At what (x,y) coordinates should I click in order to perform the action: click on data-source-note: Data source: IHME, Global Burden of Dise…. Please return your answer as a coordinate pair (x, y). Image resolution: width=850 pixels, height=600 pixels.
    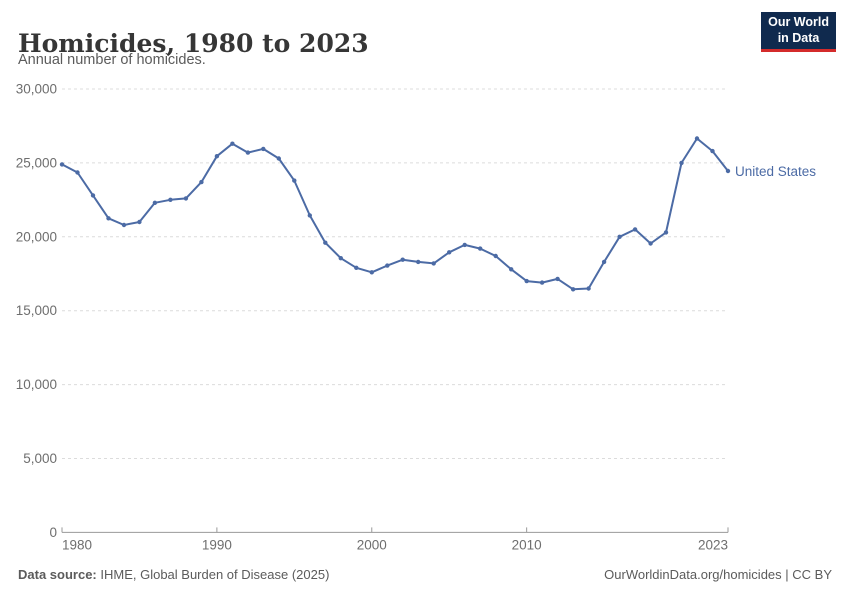
    Looking at the image, I should click on (173, 574).